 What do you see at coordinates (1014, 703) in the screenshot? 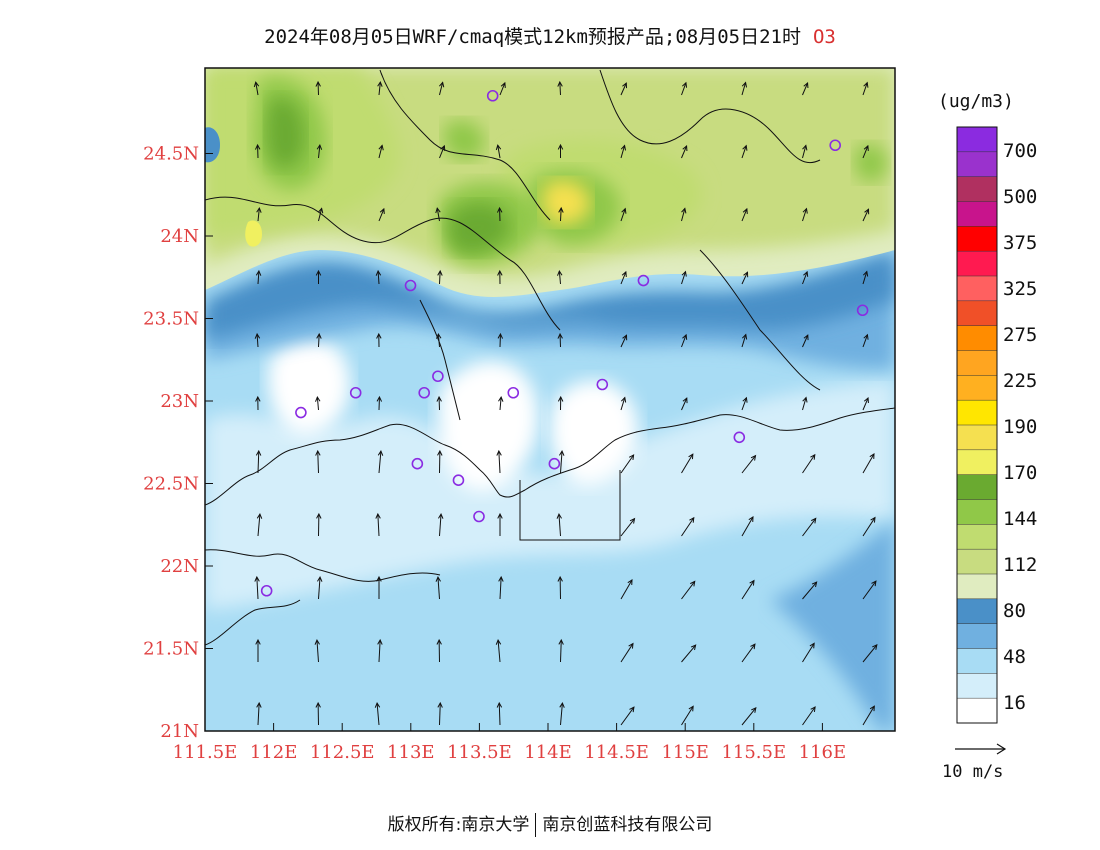
I see `legend-label: 16` at bounding box center [1014, 703].